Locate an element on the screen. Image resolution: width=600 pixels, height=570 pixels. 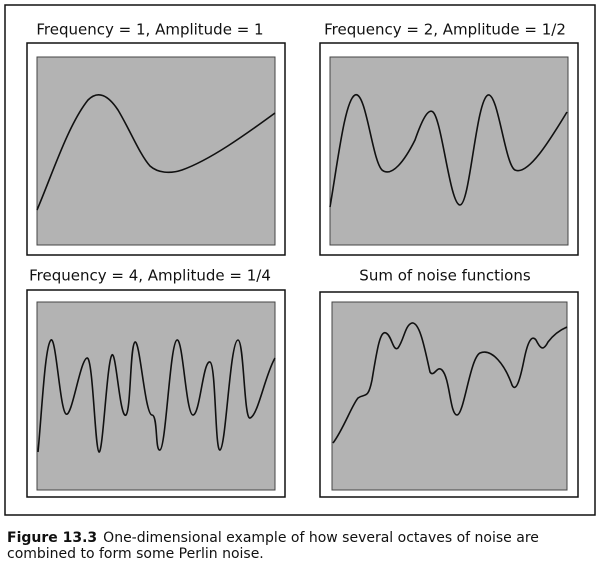
panel-title: Frequency = 4, Amplitude = 1/4 is located at coordinates (150, 276).